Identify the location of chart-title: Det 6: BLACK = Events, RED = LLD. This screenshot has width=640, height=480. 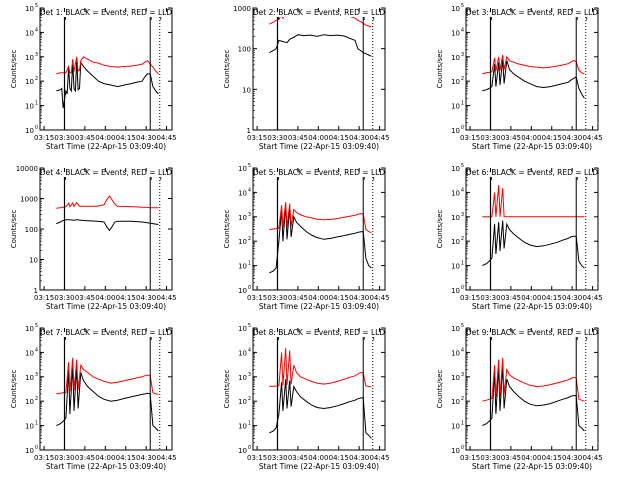
(532, 172).